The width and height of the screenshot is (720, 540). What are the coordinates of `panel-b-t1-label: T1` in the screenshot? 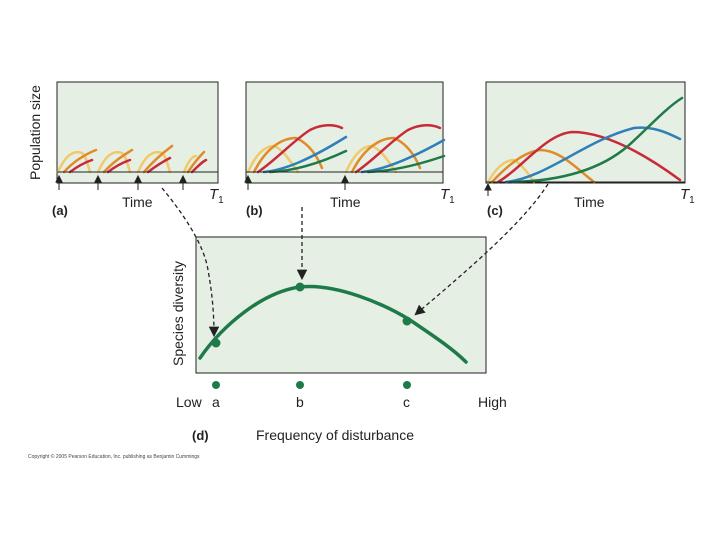 It's located at (447, 196).